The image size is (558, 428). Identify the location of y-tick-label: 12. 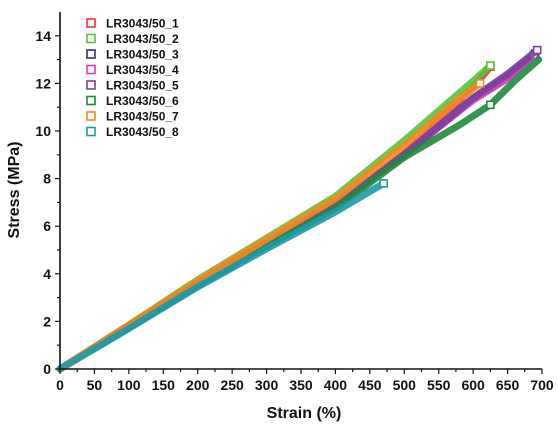
(43, 83).